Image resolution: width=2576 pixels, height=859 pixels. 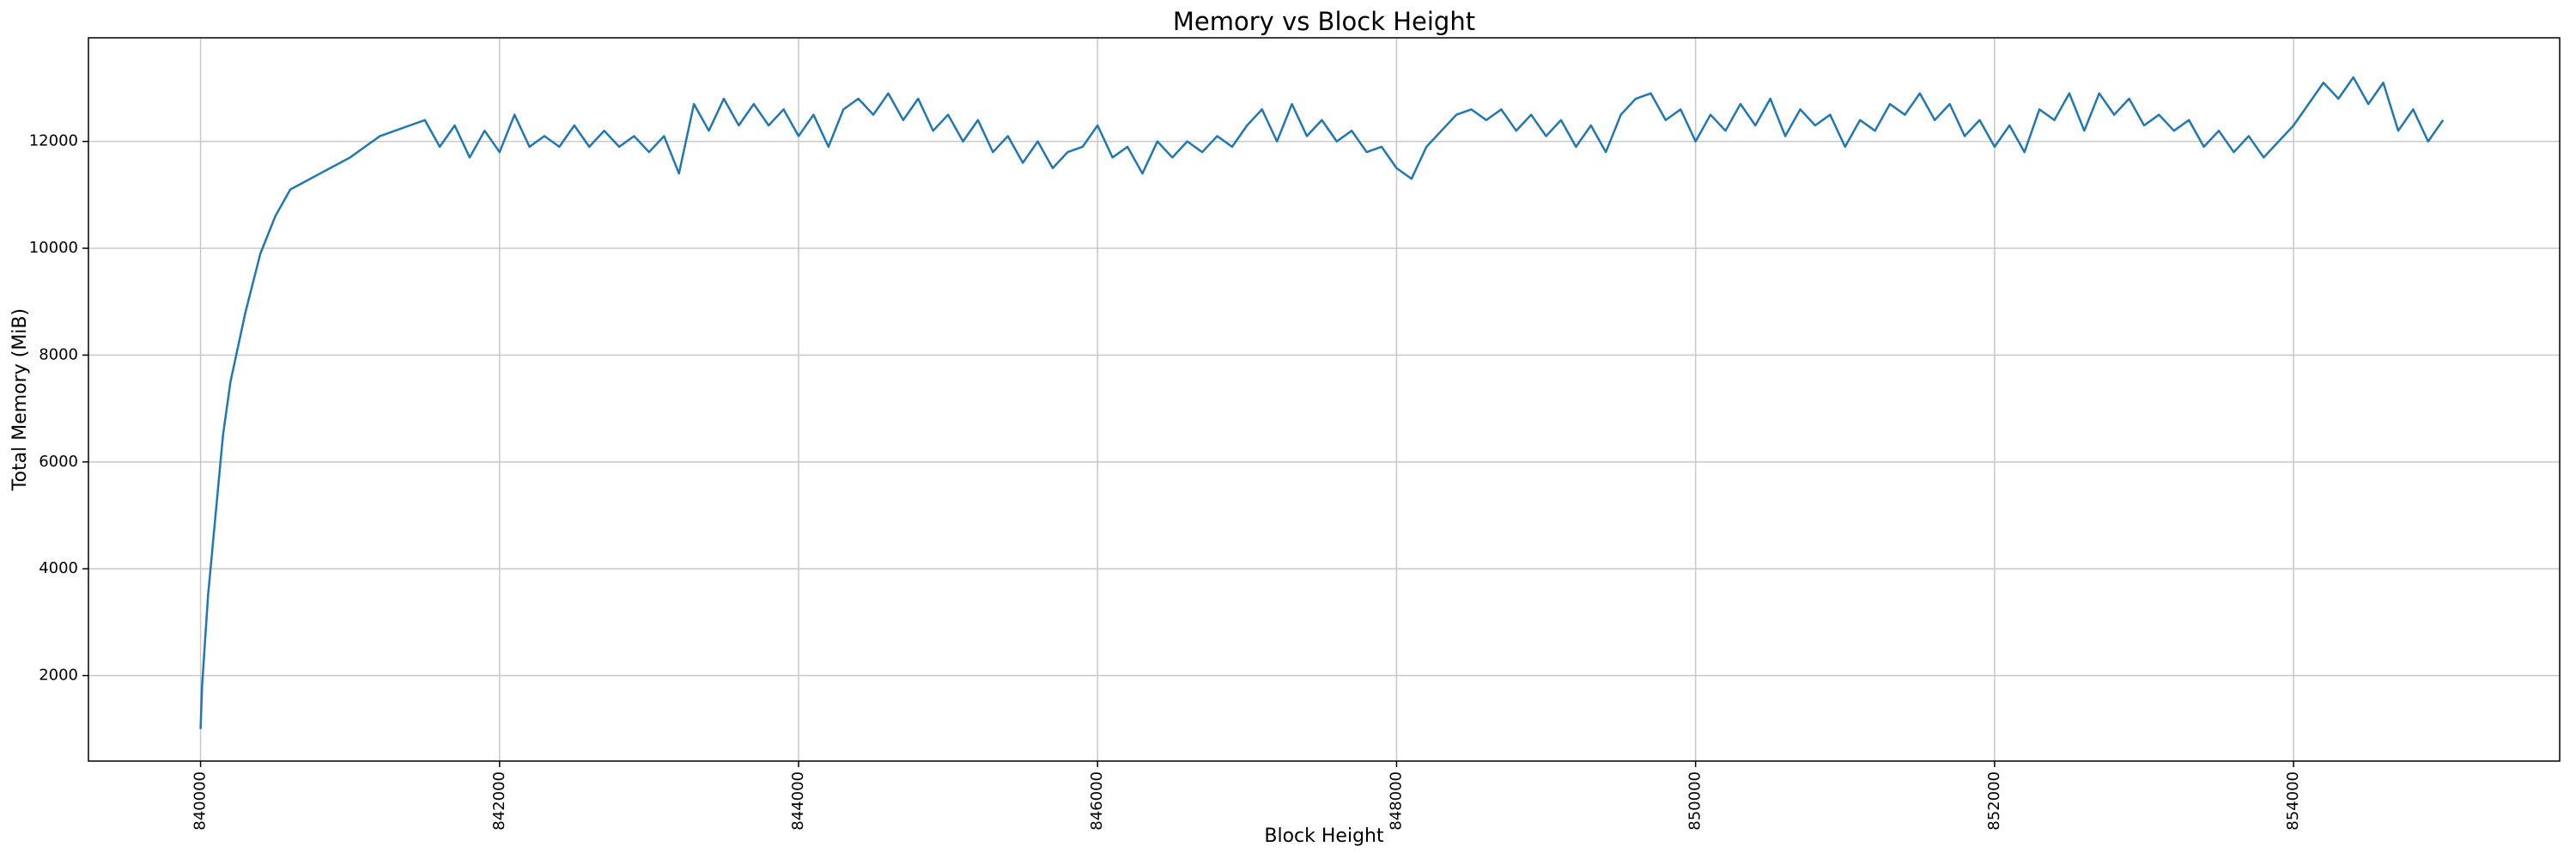 I want to click on x-tick-label: 852000, so click(x=1994, y=801).